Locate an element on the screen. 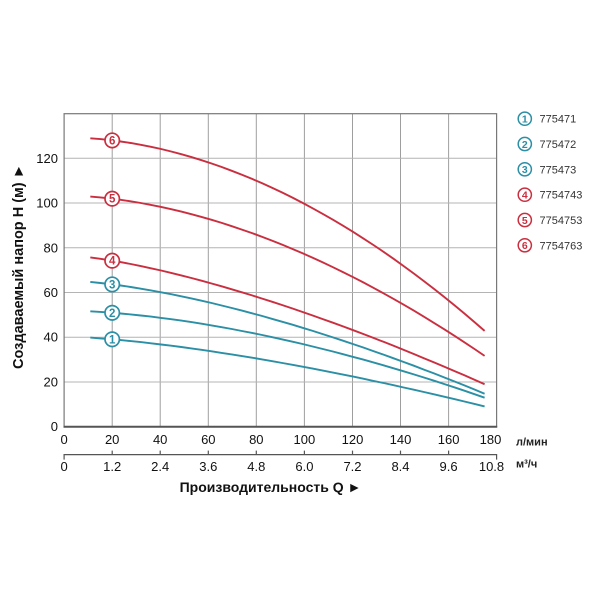  svg-text: 775471 is located at coordinates (558, 120).